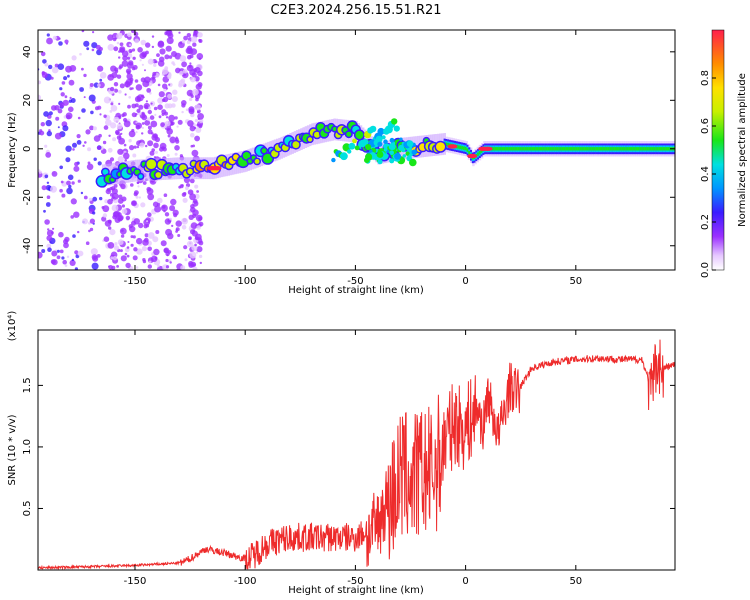 Image resolution: width=750 pixels, height=600 pixels. What do you see at coordinates (355, 10) in the screenshot?
I see `chart-title: C2E3.2024.256.15.51.R21` at bounding box center [355, 10].